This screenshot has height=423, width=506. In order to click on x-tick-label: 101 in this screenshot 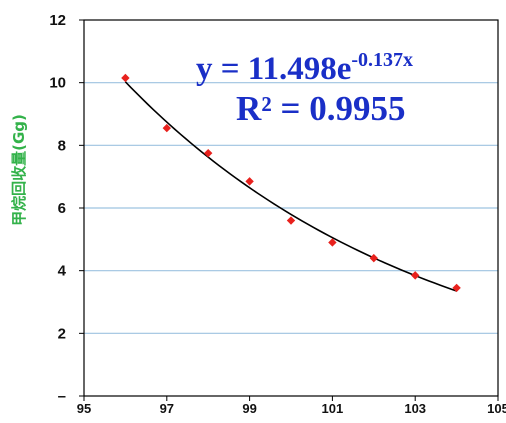, I will do `click(333, 408)`.